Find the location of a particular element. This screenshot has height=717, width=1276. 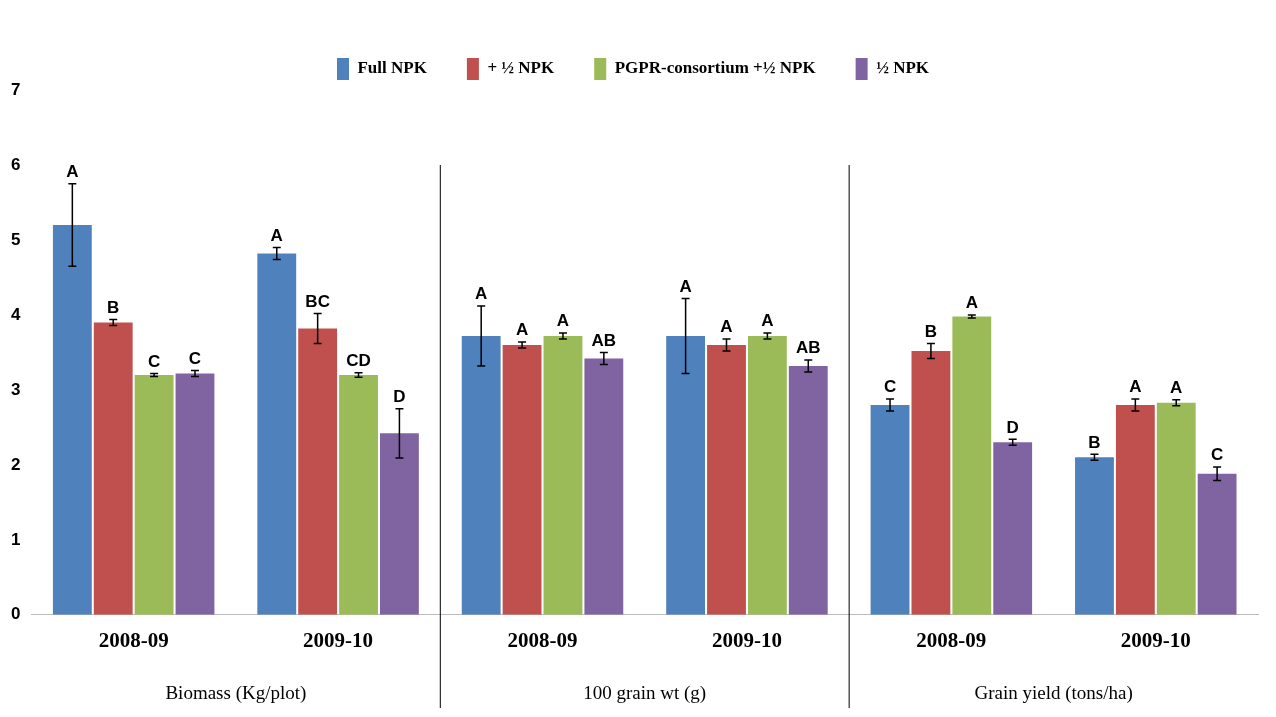

y-tick-label: 7 is located at coordinates (15, 89).